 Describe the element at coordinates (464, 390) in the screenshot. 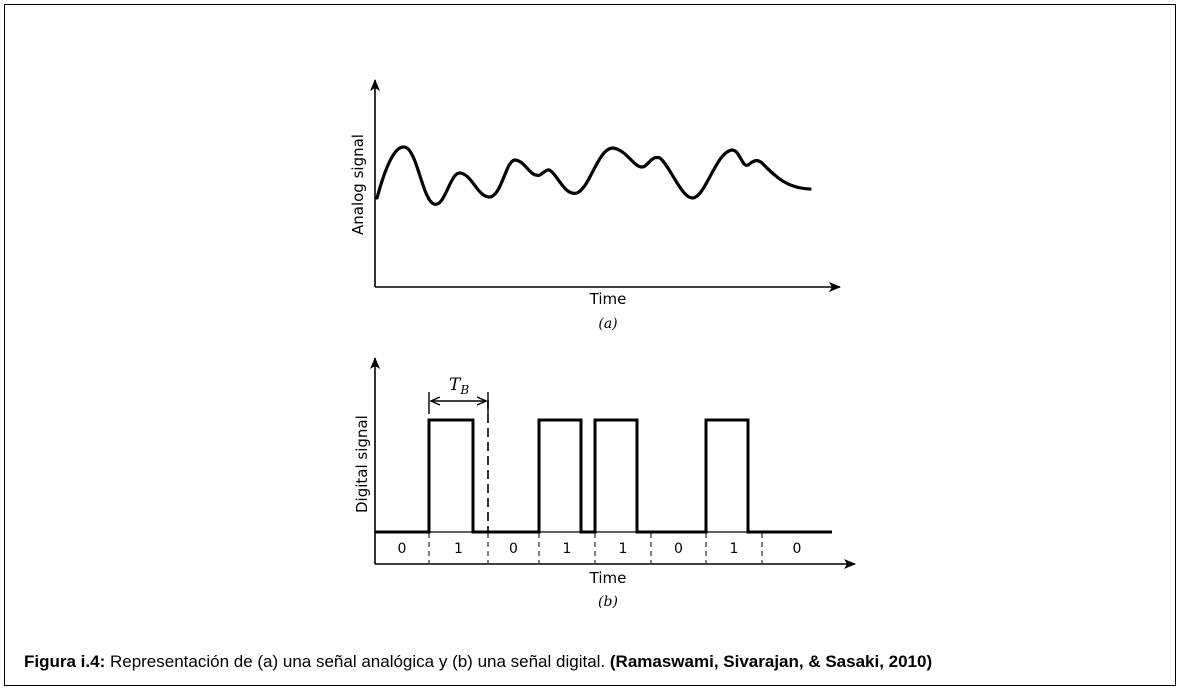

I see `period-label-sub: B` at that location.